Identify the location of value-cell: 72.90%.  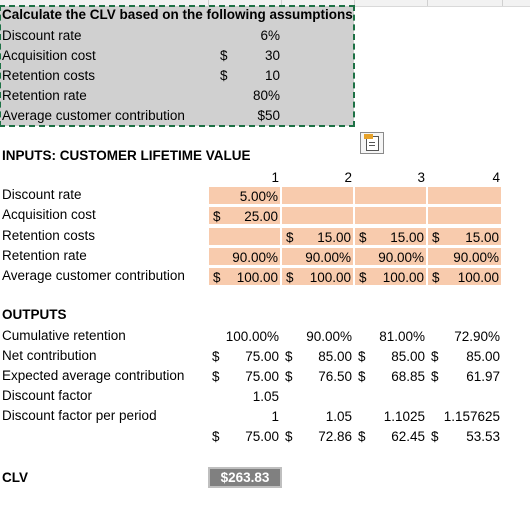
(477, 336).